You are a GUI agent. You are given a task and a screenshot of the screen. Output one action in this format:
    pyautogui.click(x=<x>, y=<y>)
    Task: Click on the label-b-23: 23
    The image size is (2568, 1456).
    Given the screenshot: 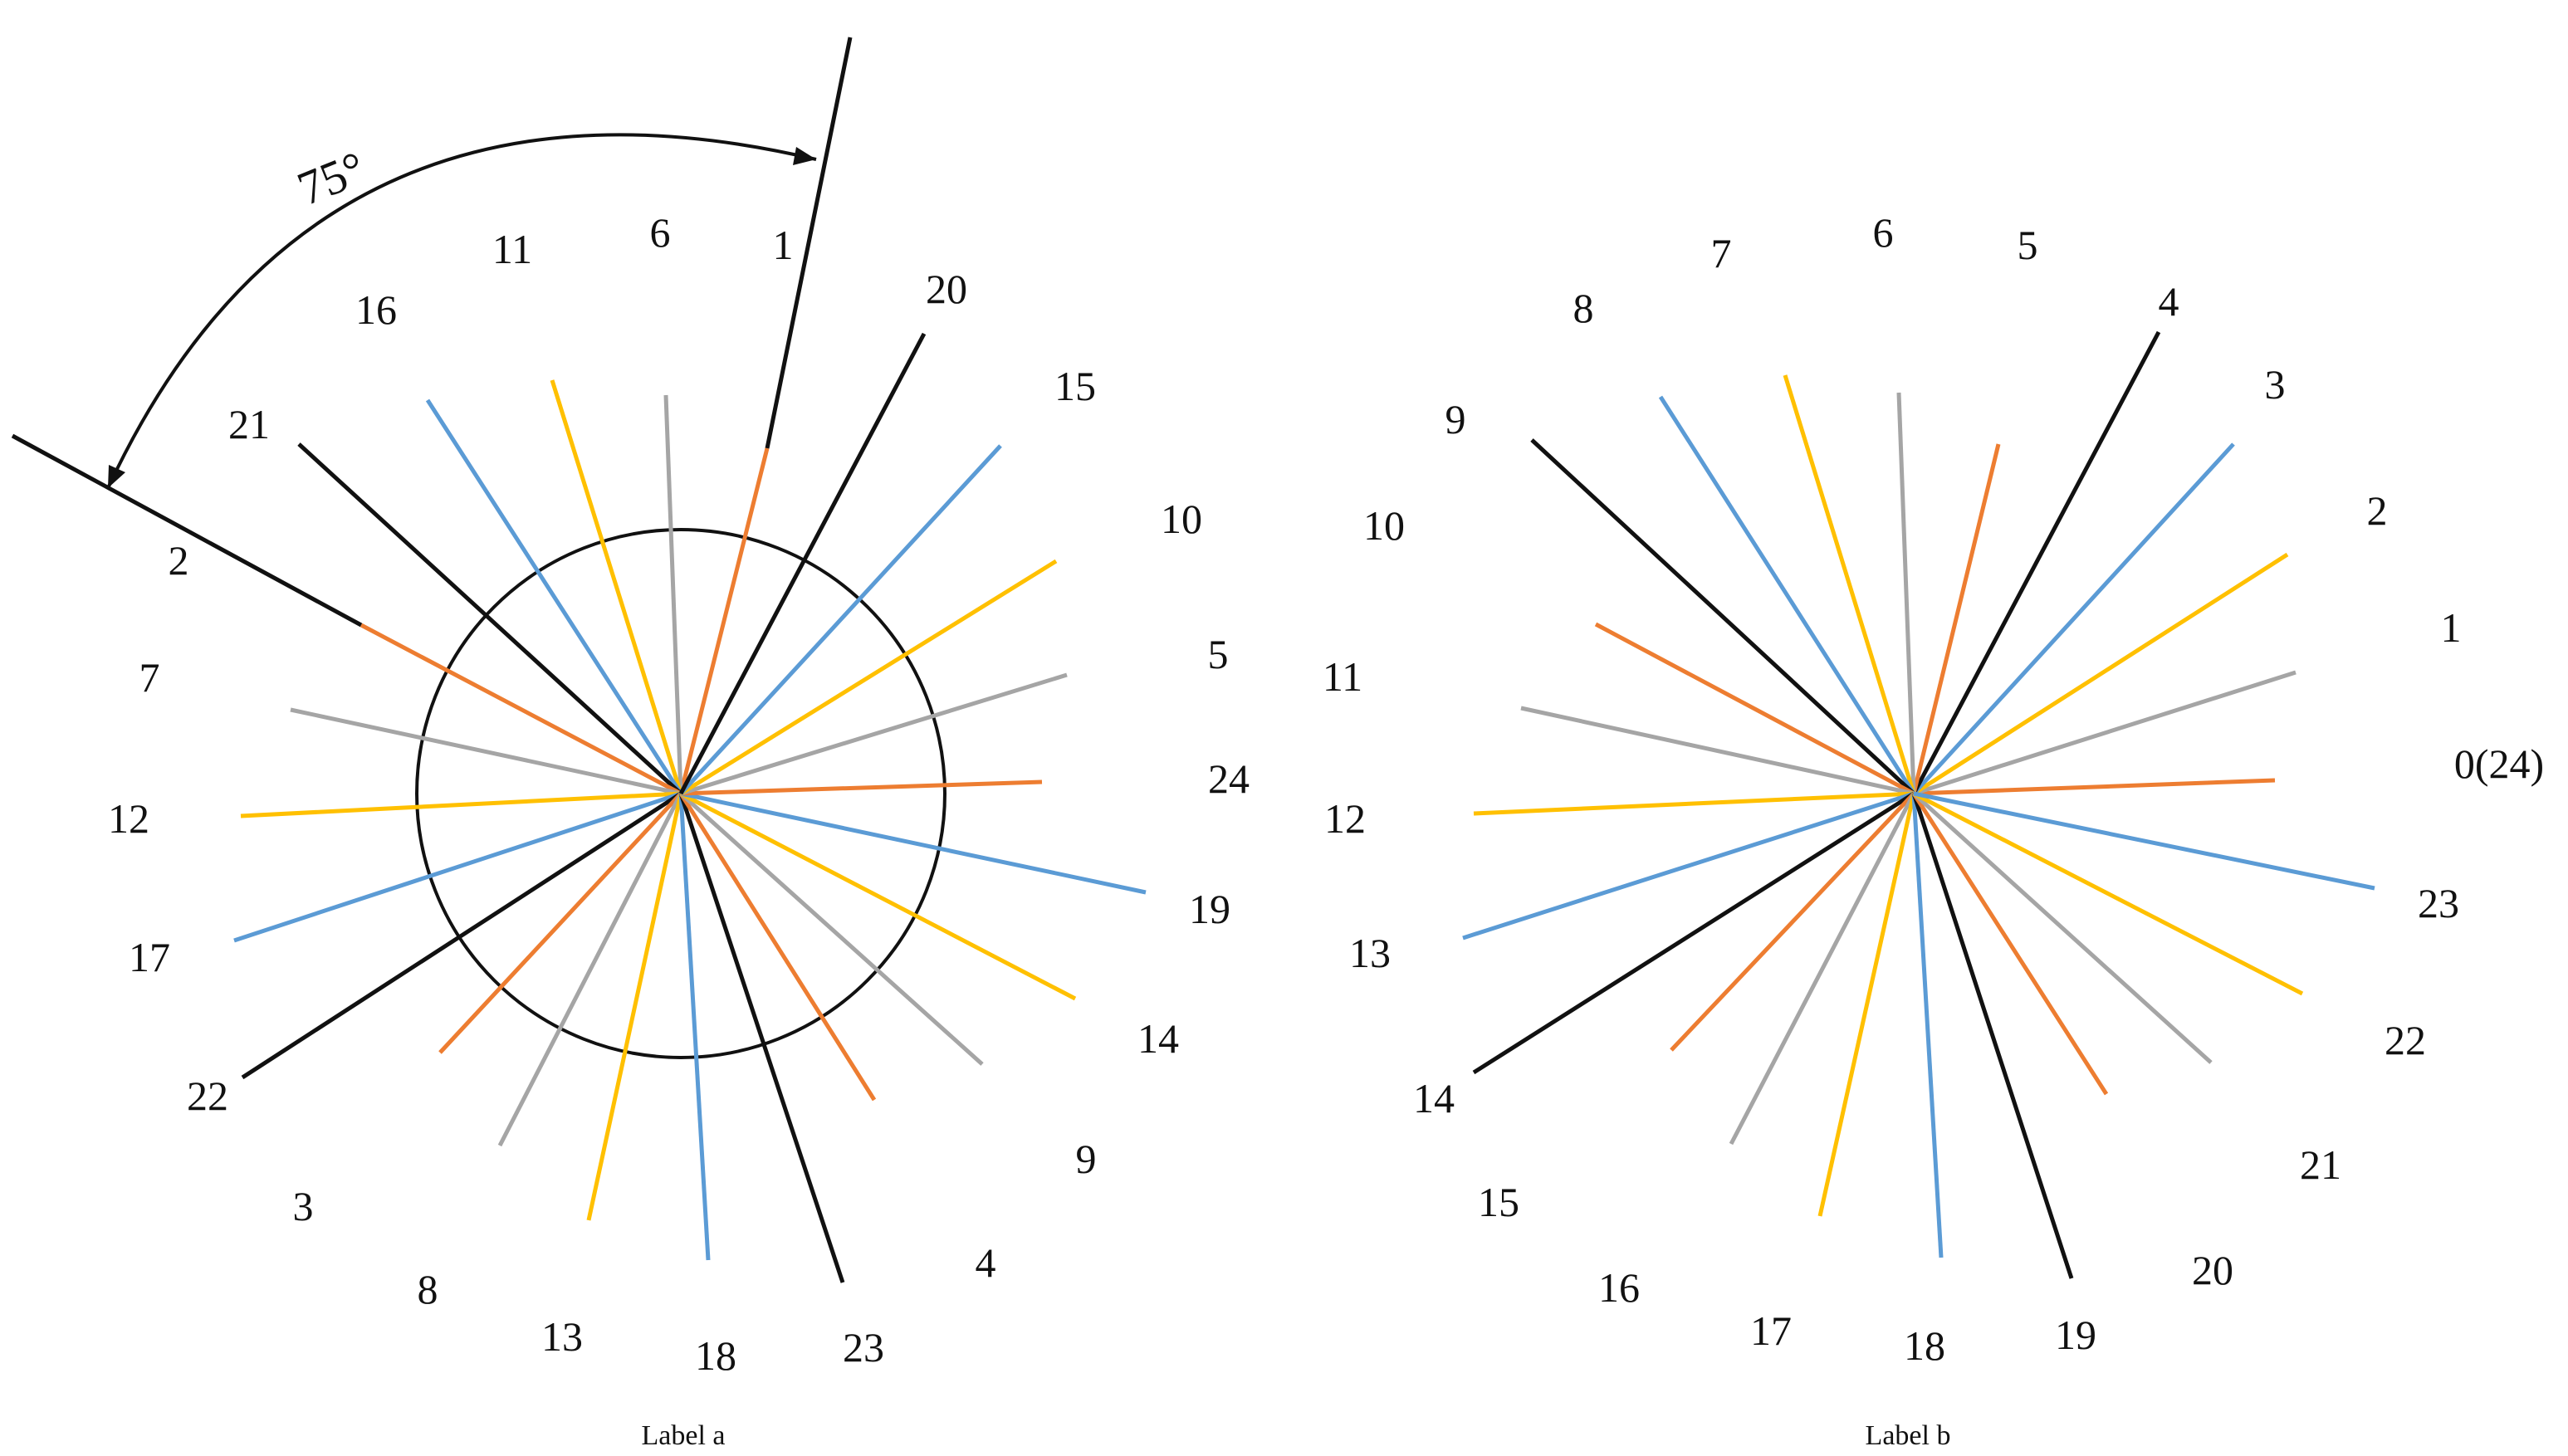 What is the action you would take?
    pyautogui.click(x=2438, y=903)
    